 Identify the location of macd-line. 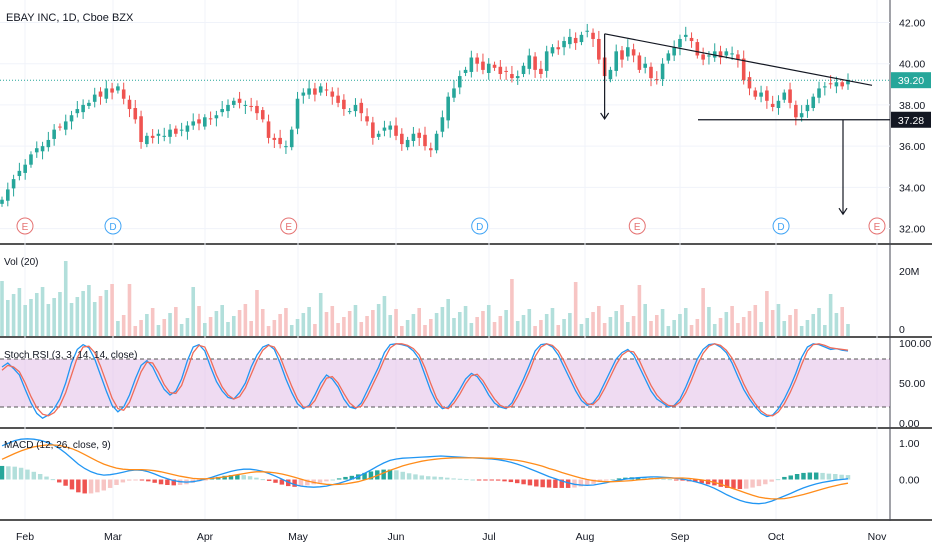
(425, 471).